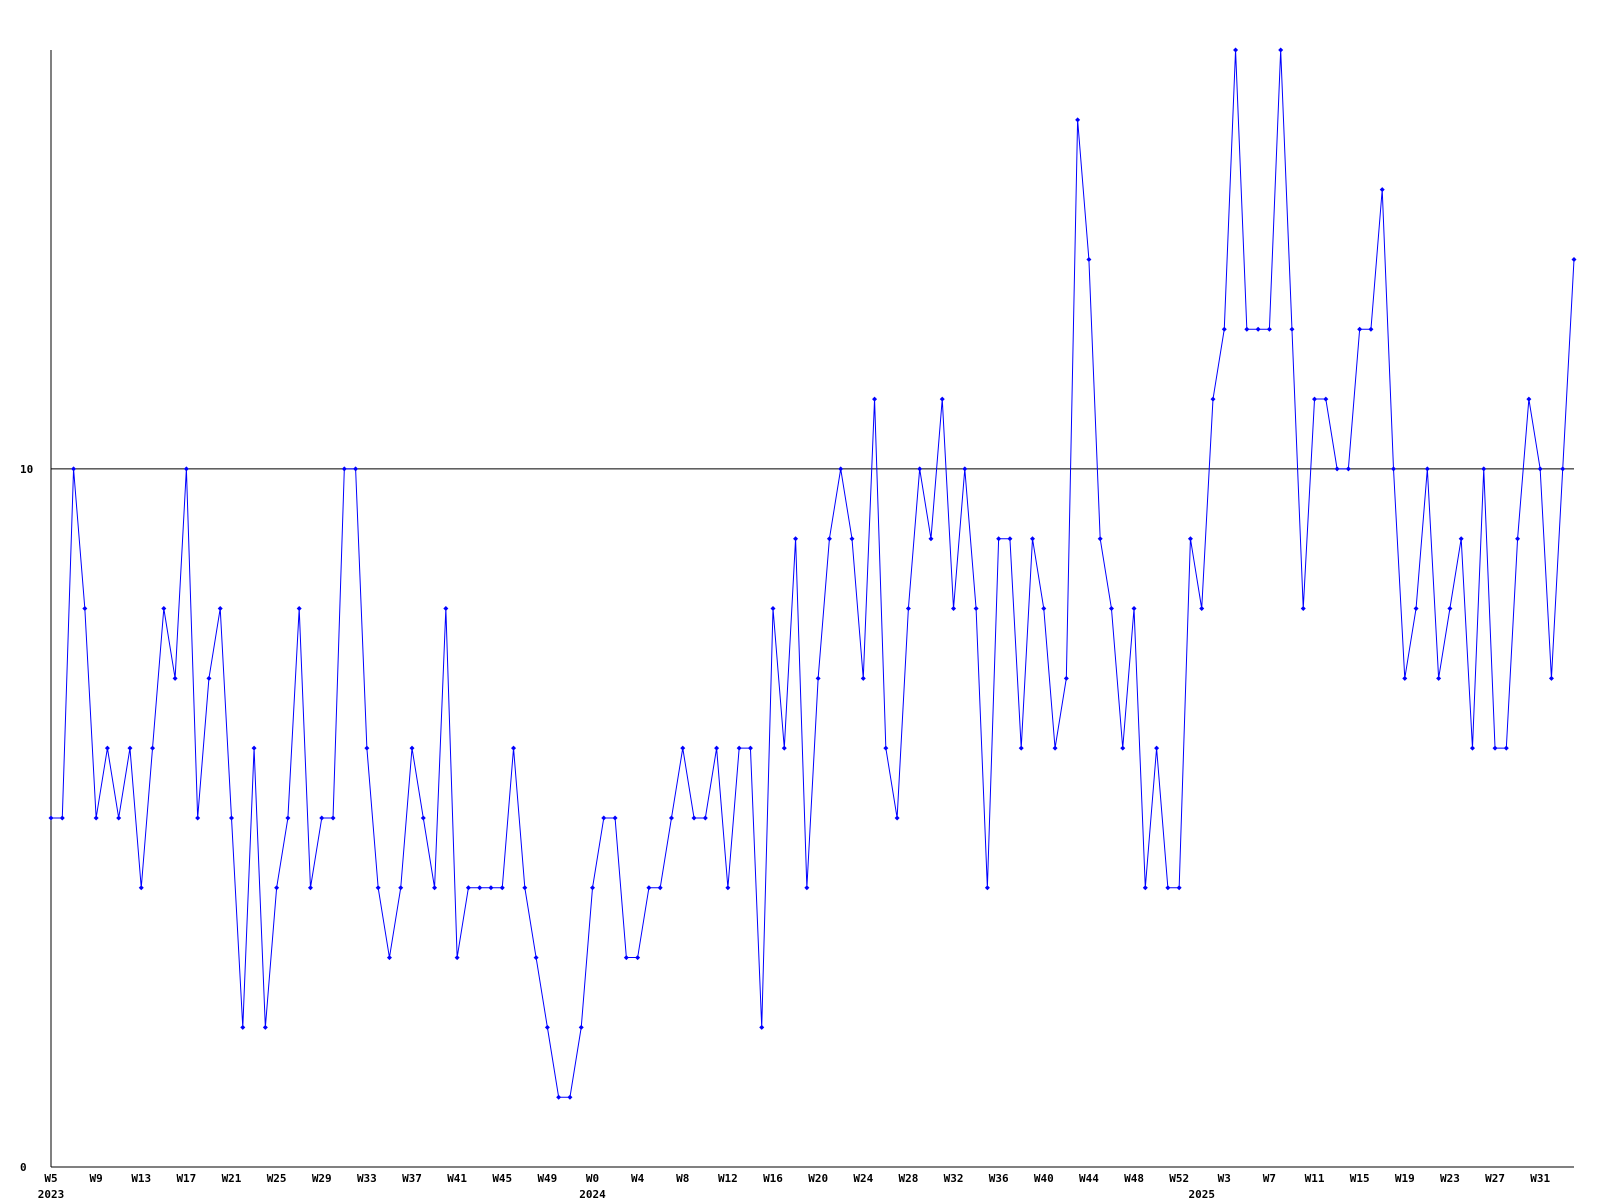  I want to click on x-tick-label: W16, so click(773, 1178).